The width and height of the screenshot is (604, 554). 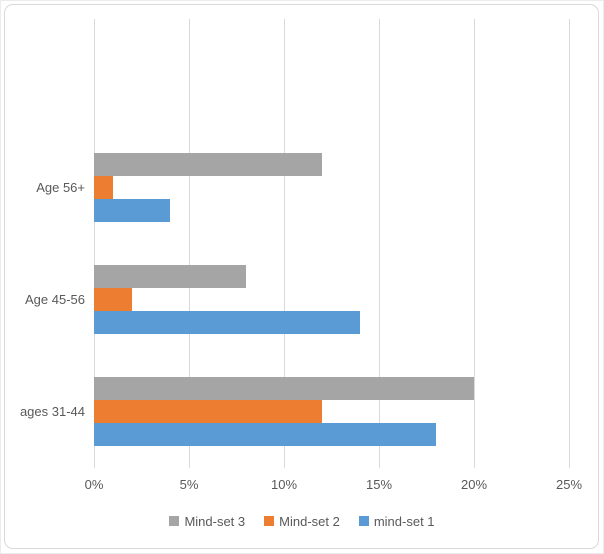 I want to click on bar-mind-set-3-age-56+, so click(x=208, y=164).